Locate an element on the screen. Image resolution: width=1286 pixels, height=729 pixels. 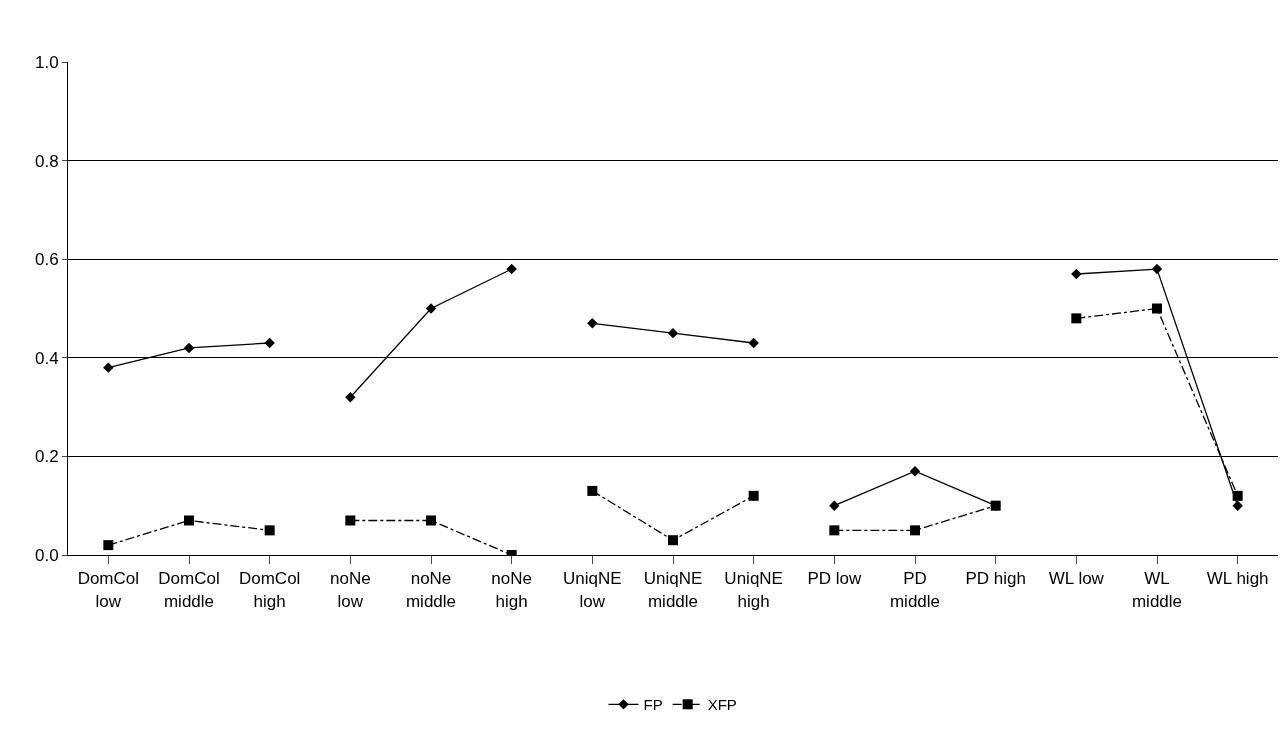
y-tick-label: 0.2 is located at coordinates (46, 457).